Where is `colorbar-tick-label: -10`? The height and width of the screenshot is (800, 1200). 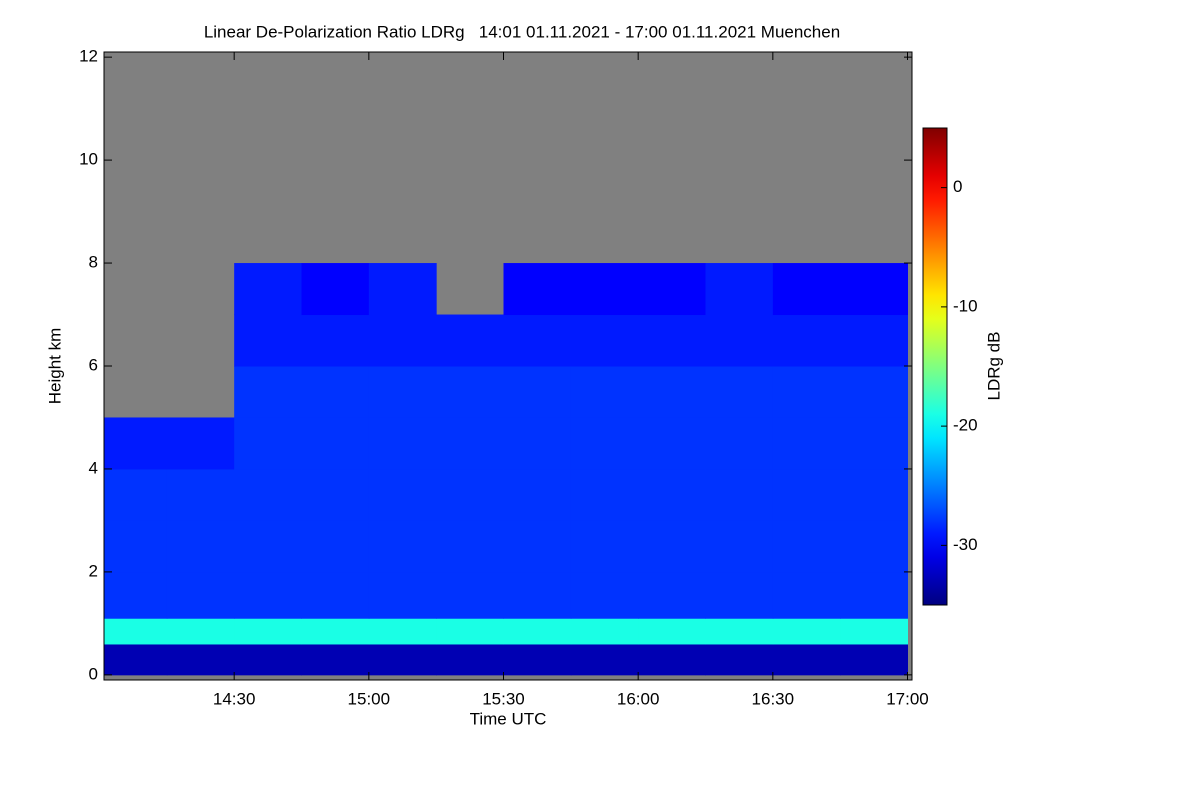 colorbar-tick-label: -10 is located at coordinates (965, 305).